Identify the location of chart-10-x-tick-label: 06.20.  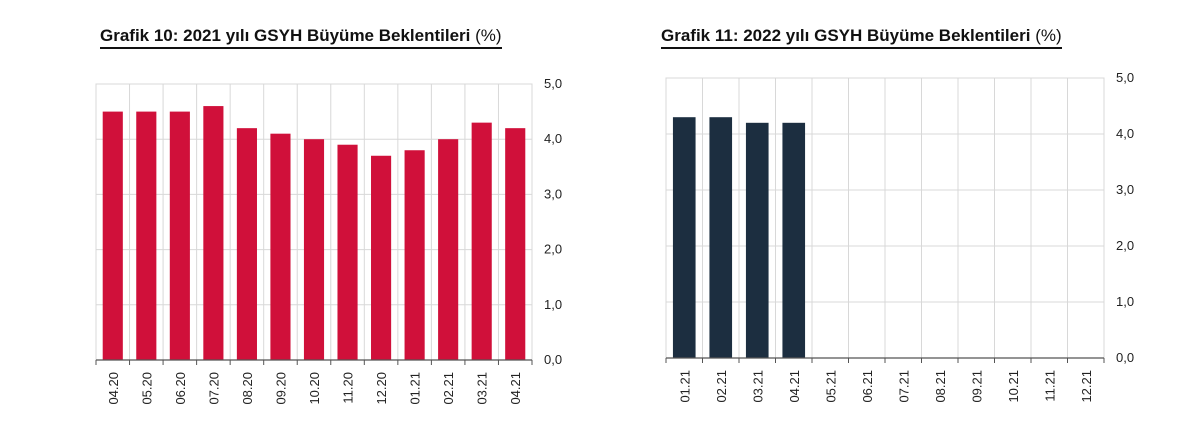
(180, 388).